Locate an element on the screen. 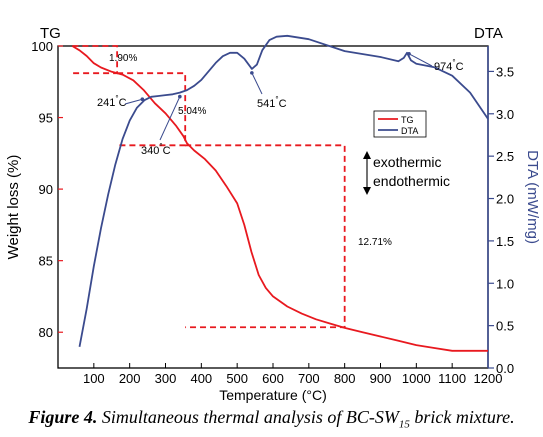  x-tick-label: 500 is located at coordinates (237, 378).